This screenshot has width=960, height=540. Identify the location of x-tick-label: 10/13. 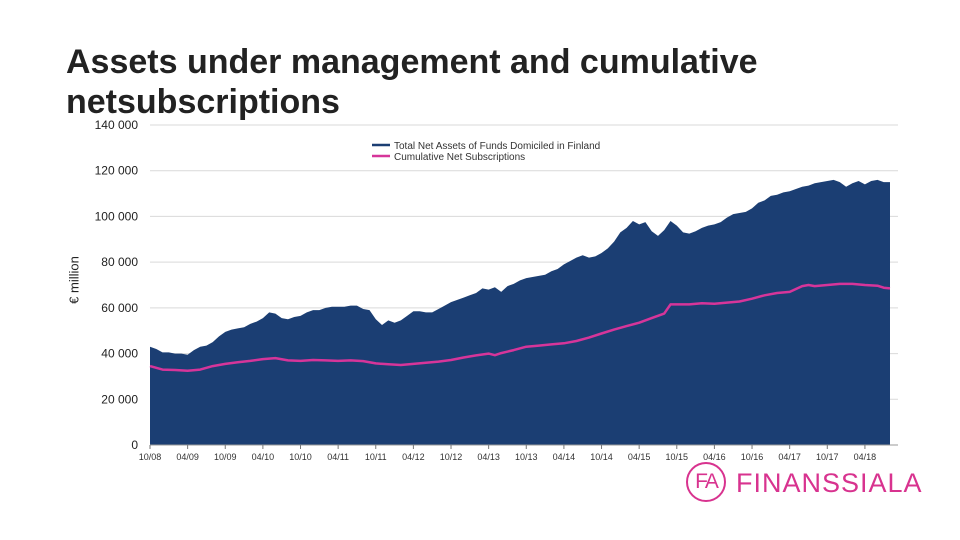
(526, 457).